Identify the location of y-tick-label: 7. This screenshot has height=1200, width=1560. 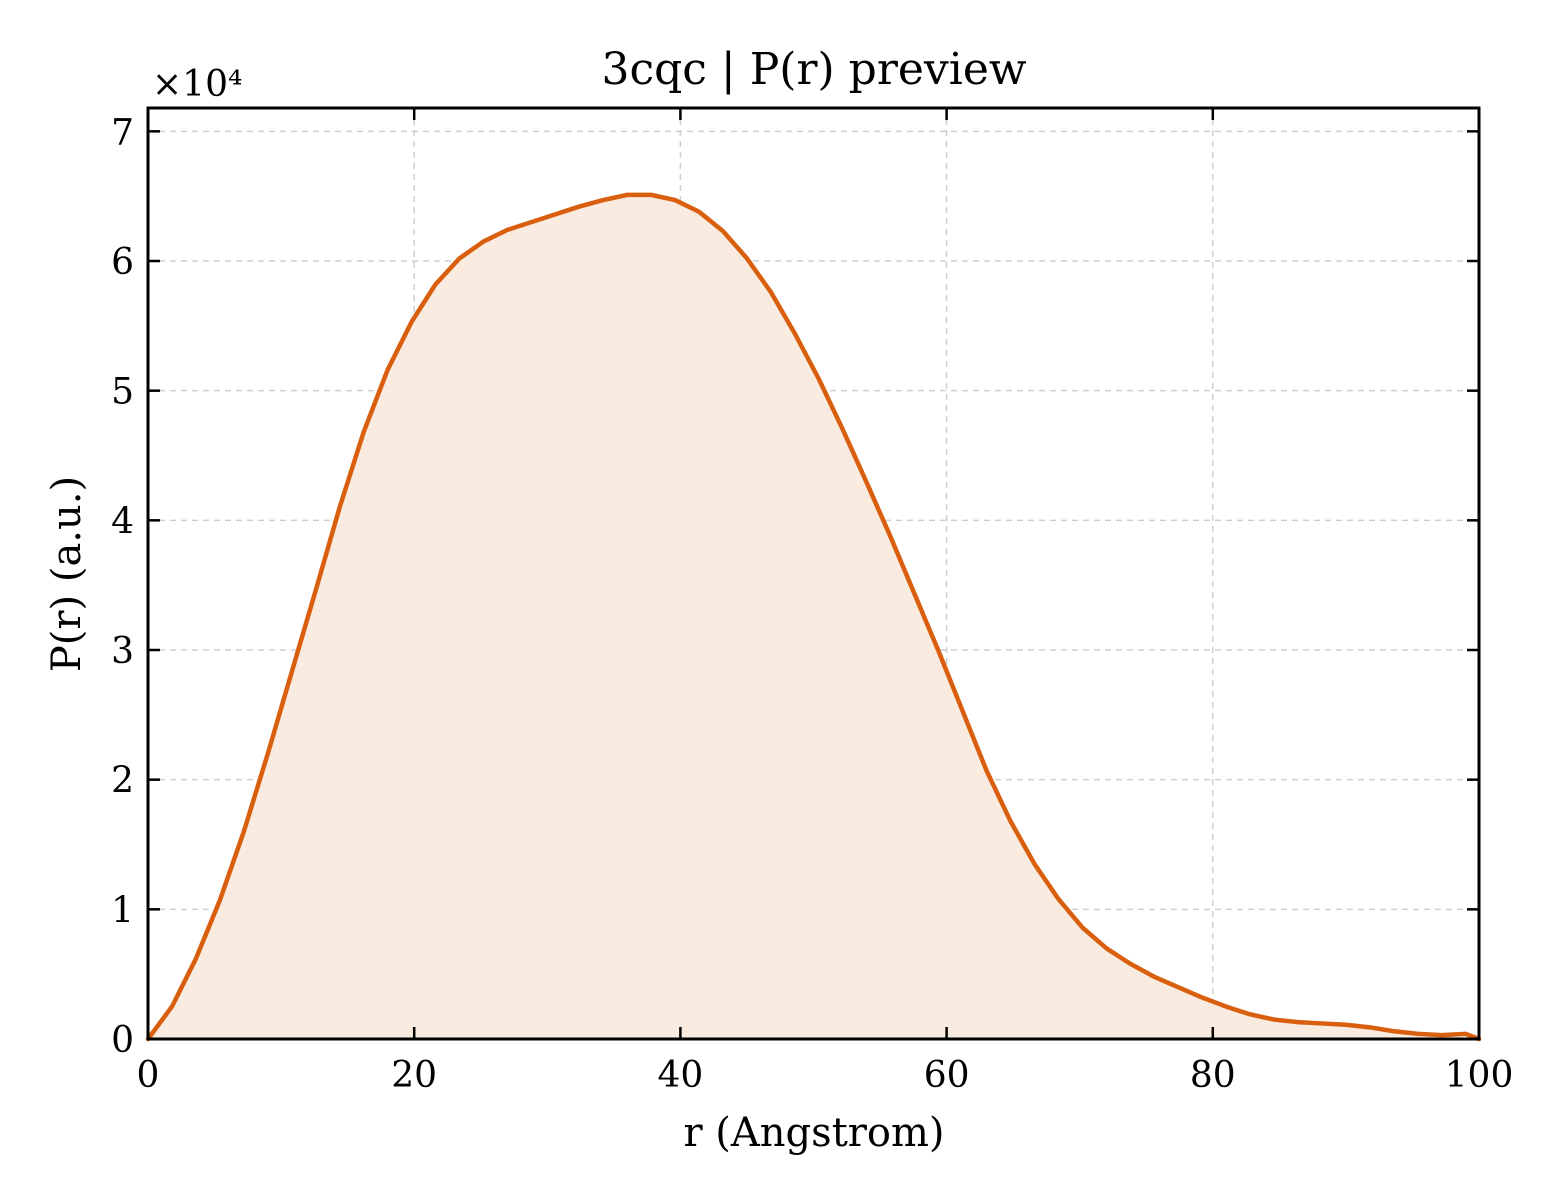
(122, 132).